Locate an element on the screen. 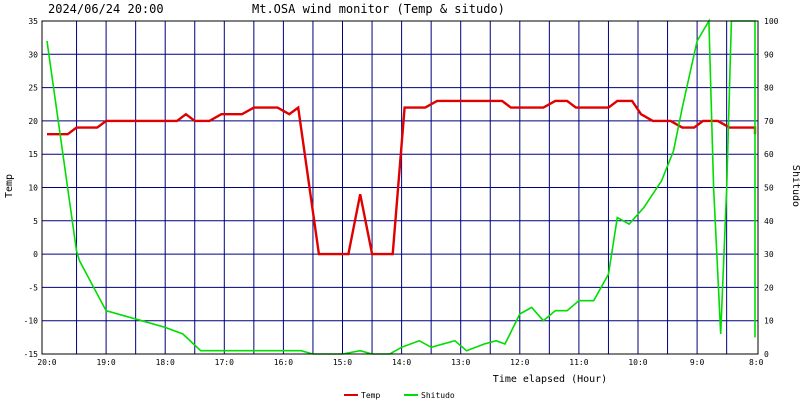 The height and width of the screenshot is (400, 800). x-tick-label: 19:0 is located at coordinates (105, 362).